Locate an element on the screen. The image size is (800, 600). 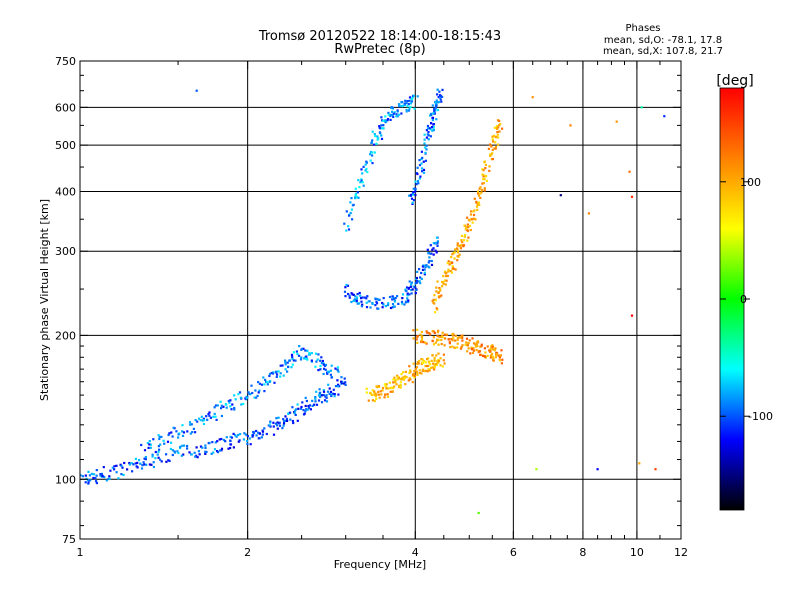
x-tick-label: 10 is located at coordinates (637, 552).